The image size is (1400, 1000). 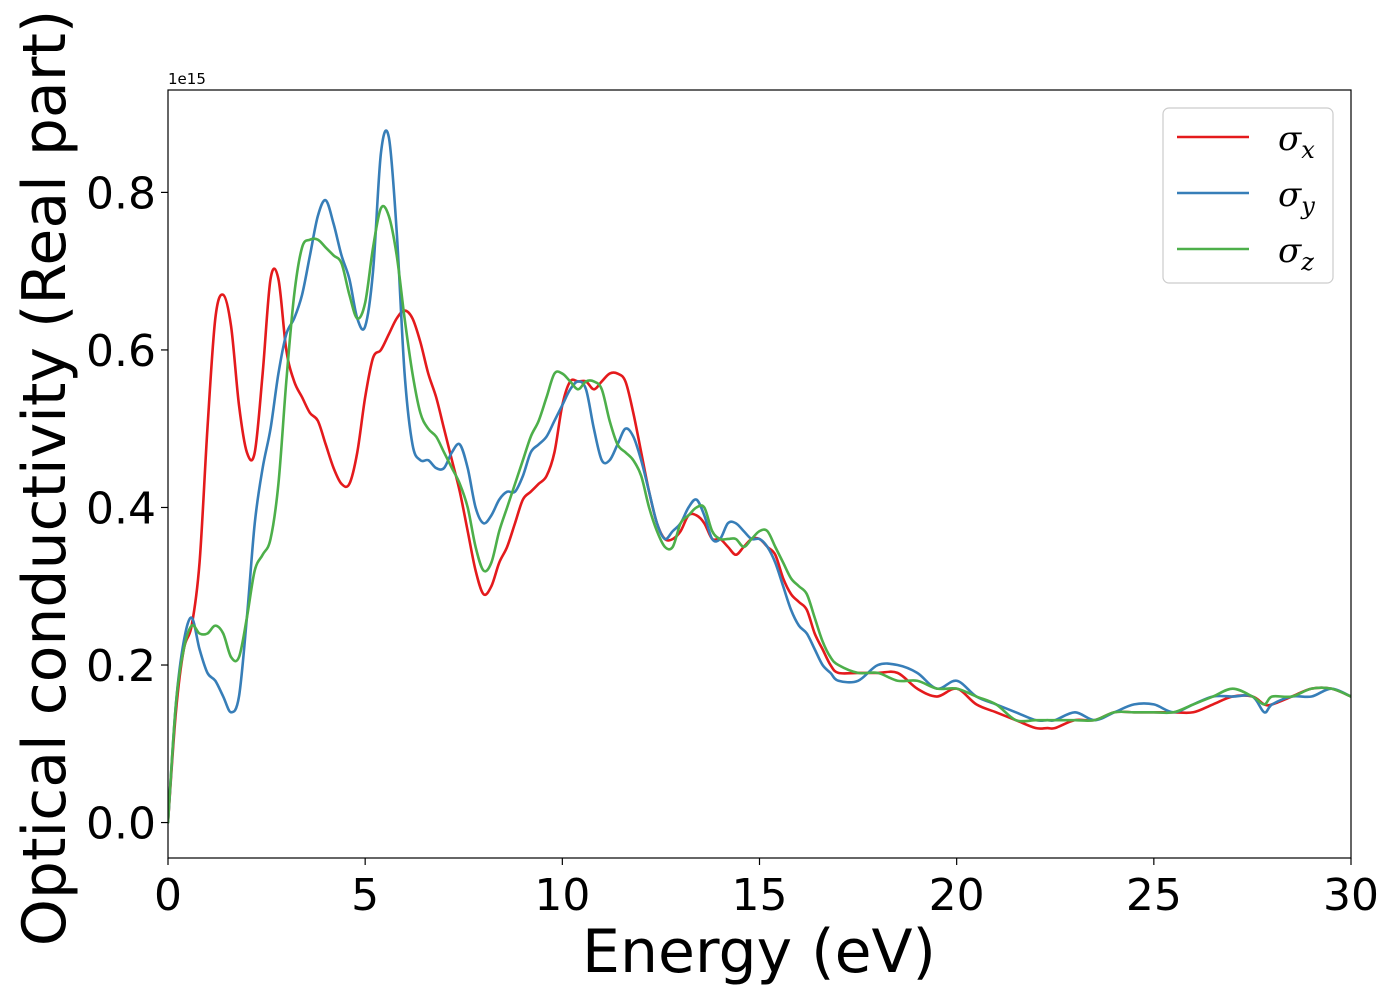 I want to click on legend-label-sigma-y: σy, so click(x=1296, y=197).